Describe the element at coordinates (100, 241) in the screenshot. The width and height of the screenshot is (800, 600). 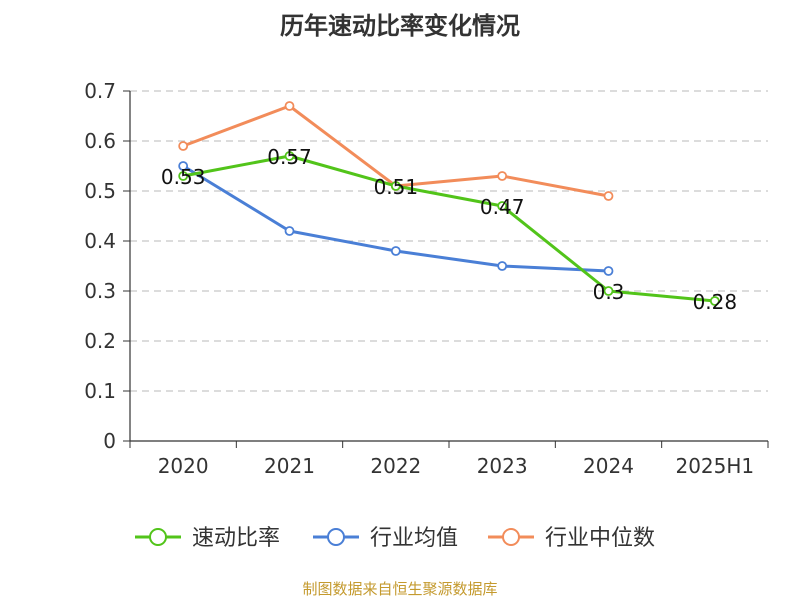
I see `y-tick-label: 0.4` at that location.